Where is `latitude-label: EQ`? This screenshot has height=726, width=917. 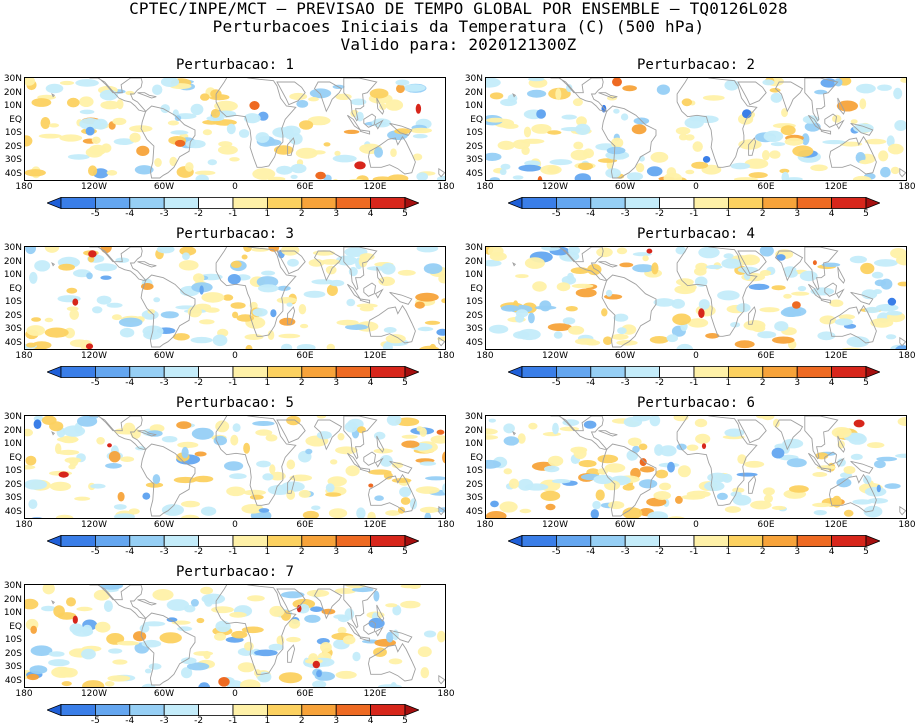
latitude-label: EQ is located at coordinates (476, 457).